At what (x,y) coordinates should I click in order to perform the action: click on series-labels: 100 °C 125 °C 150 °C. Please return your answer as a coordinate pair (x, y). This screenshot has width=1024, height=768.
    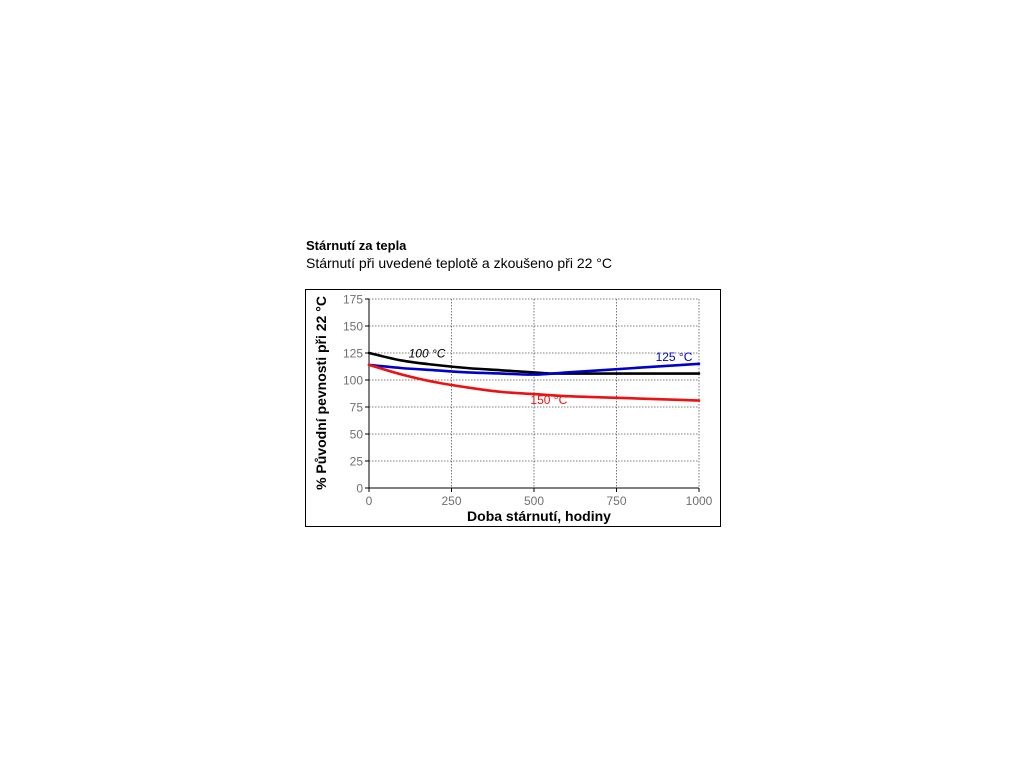
    Looking at the image, I should click on (551, 376).